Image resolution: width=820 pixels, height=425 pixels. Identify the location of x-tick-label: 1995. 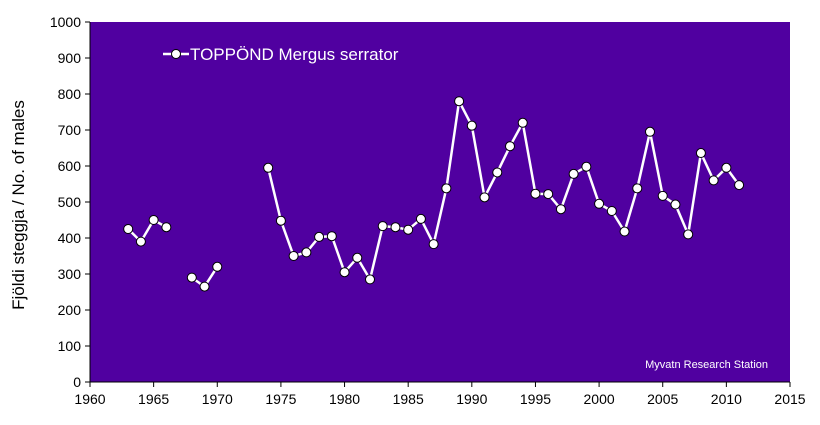
(535, 399).